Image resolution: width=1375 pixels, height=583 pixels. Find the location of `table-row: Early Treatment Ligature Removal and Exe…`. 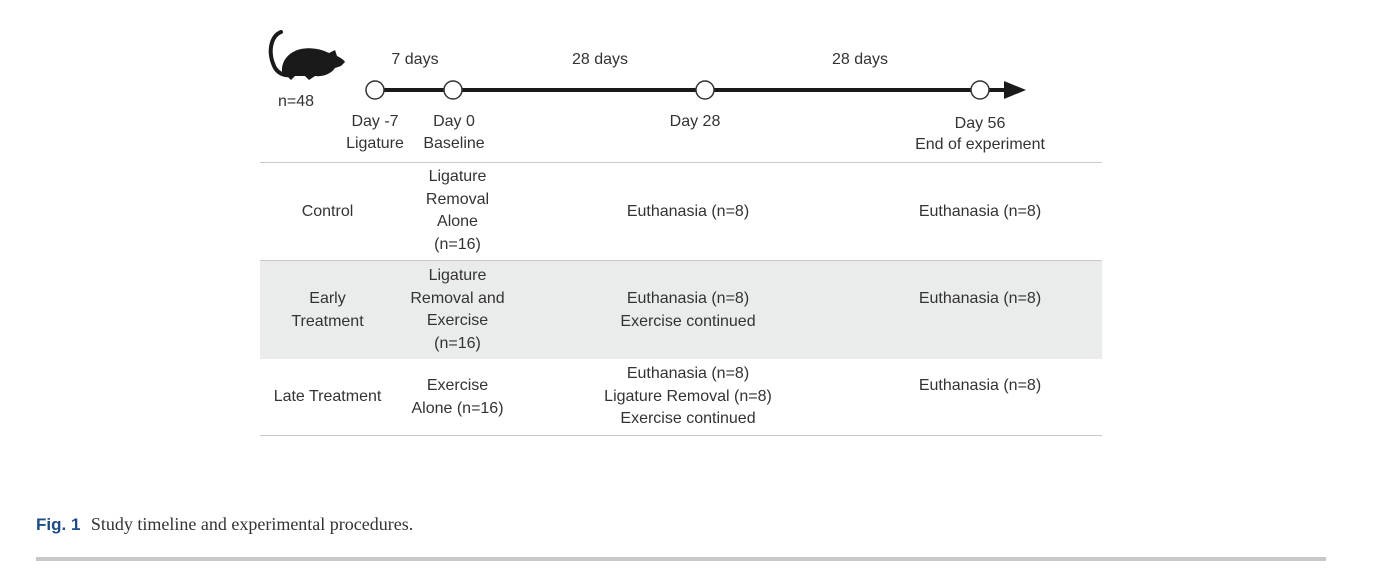

table-row: Early Treatment Ligature Removal and Exe… is located at coordinates (681, 310).